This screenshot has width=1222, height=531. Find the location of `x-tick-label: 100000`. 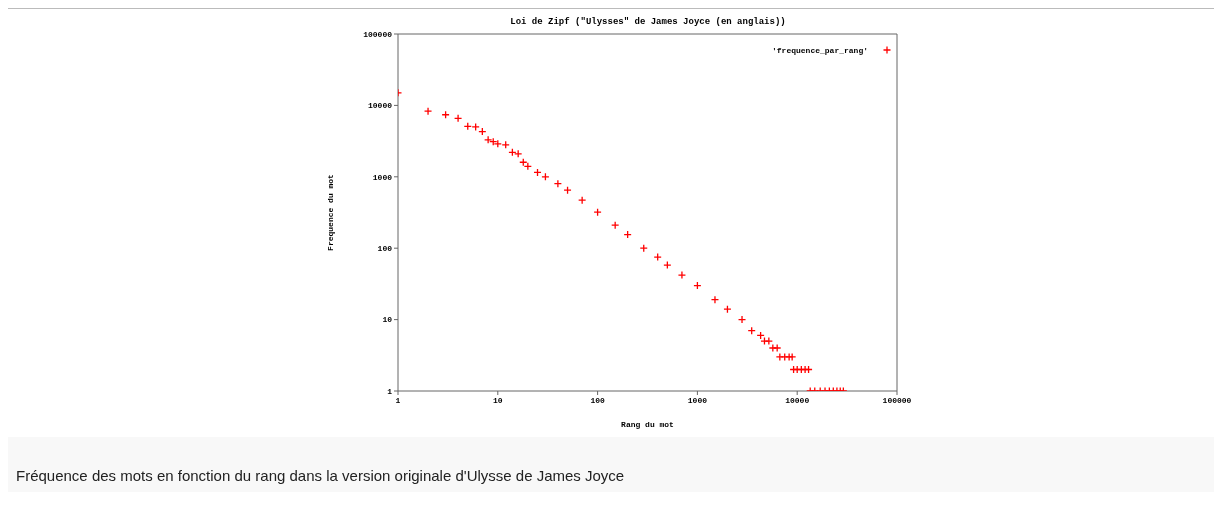

x-tick-label: 100000 is located at coordinates (897, 400).